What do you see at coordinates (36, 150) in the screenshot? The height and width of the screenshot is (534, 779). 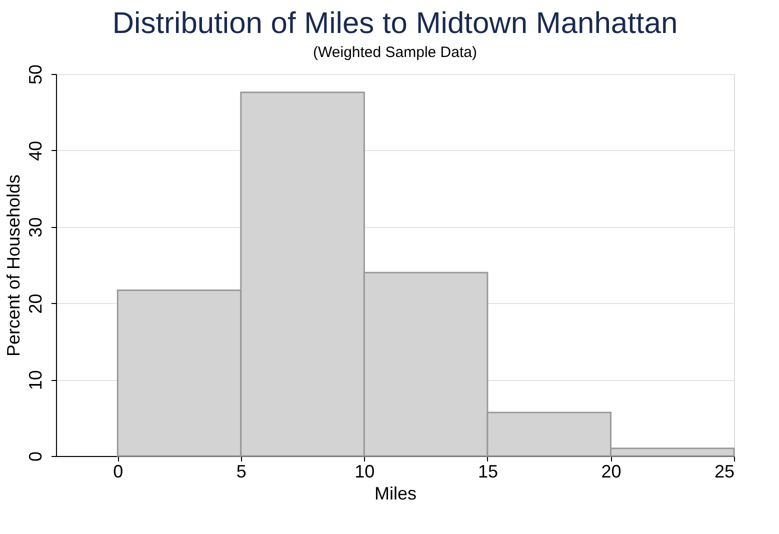 I see `y-tick-label: 40` at bounding box center [36, 150].